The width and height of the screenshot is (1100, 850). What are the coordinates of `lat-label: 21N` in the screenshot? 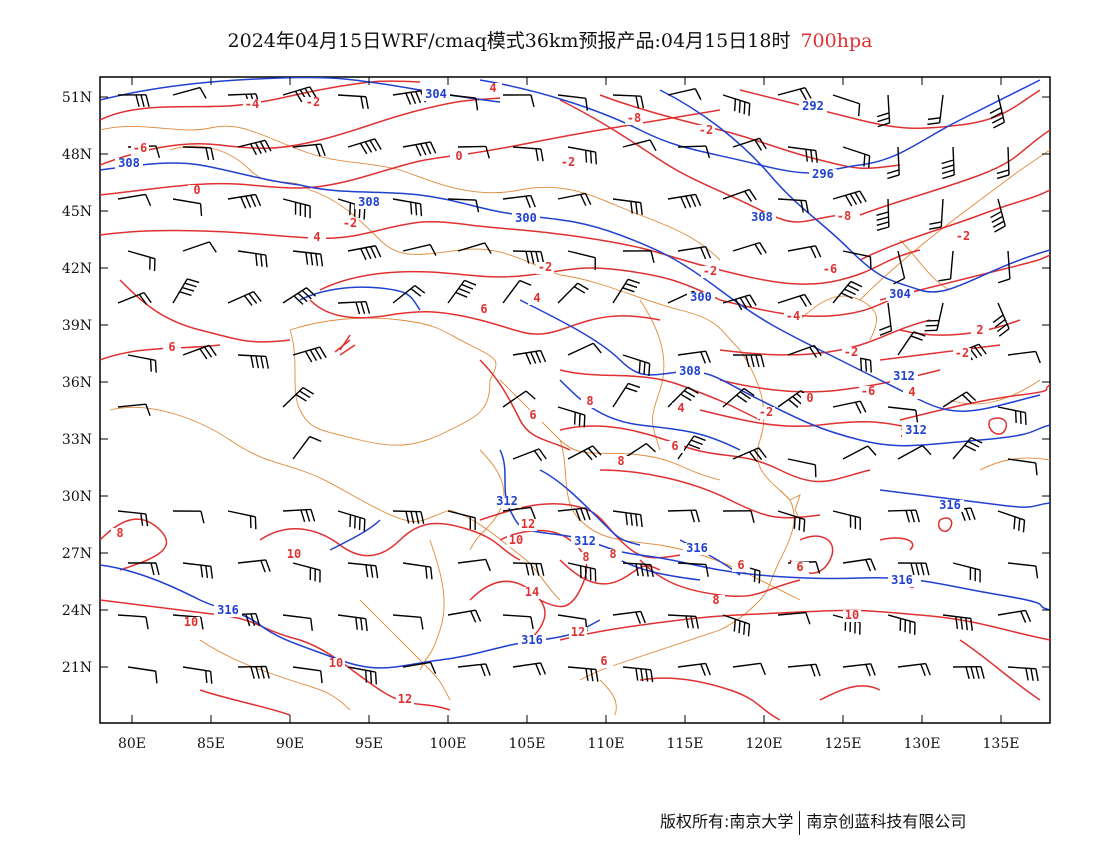 It's located at (77, 668).